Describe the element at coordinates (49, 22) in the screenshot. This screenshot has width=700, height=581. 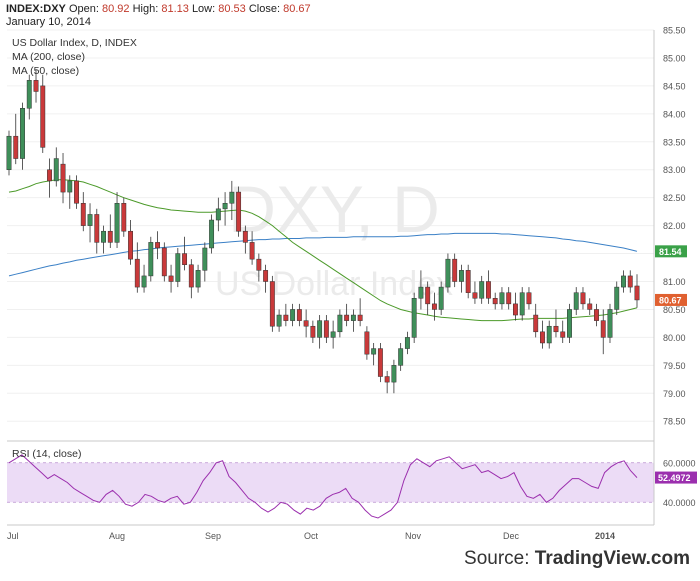
I see `header-date: January 10, 2014` at that location.